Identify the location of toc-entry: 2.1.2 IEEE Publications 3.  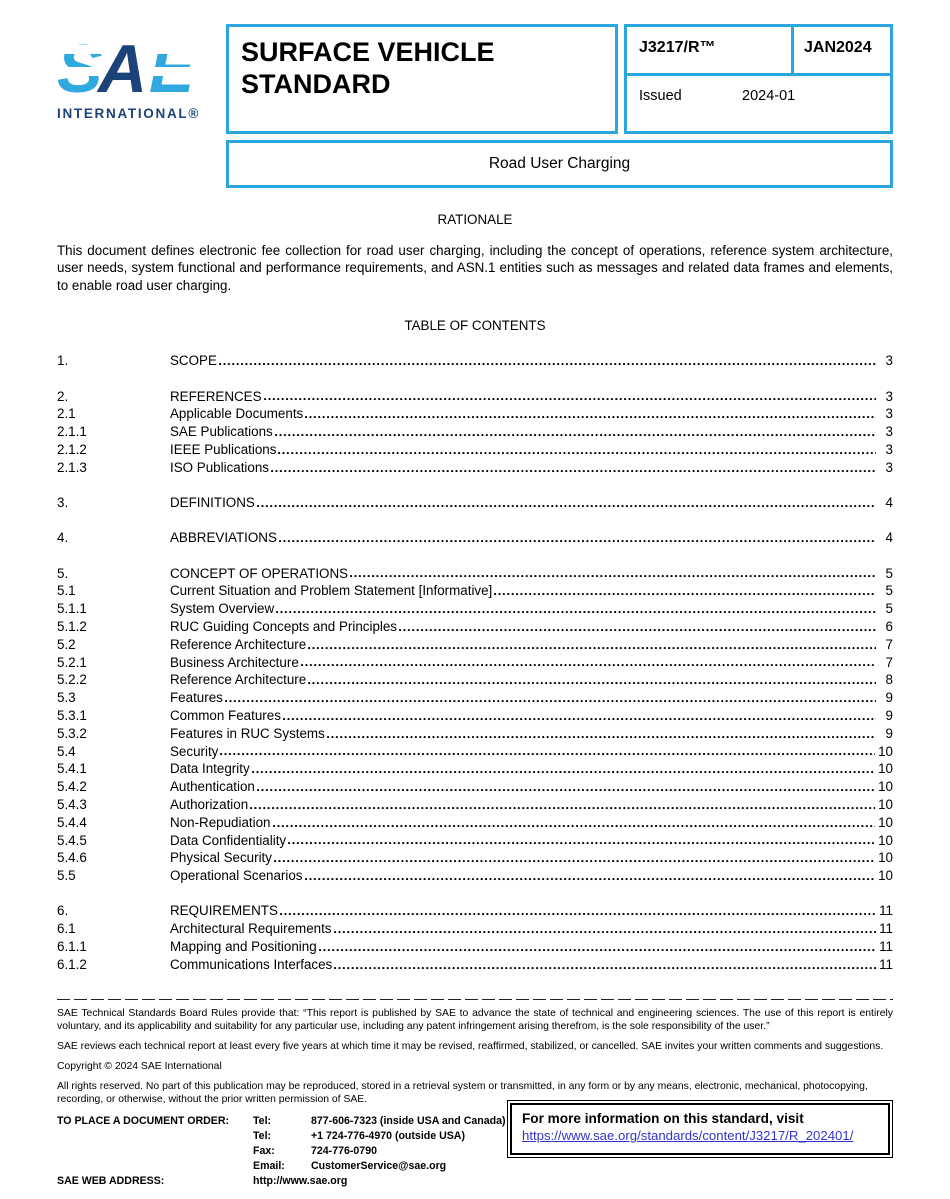
(475, 449).